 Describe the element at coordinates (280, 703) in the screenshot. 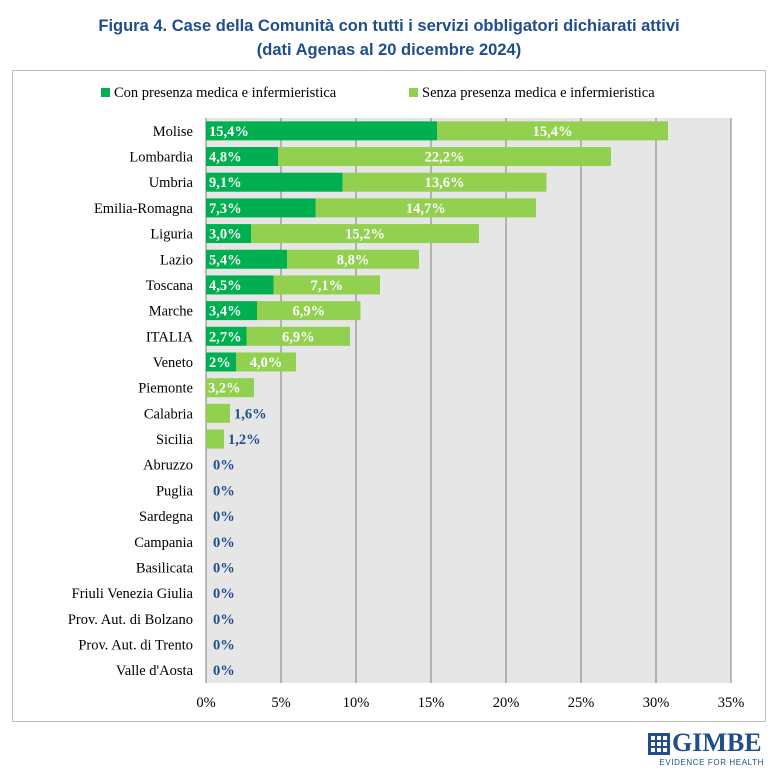

I see `x-tick-label: 5%` at that location.